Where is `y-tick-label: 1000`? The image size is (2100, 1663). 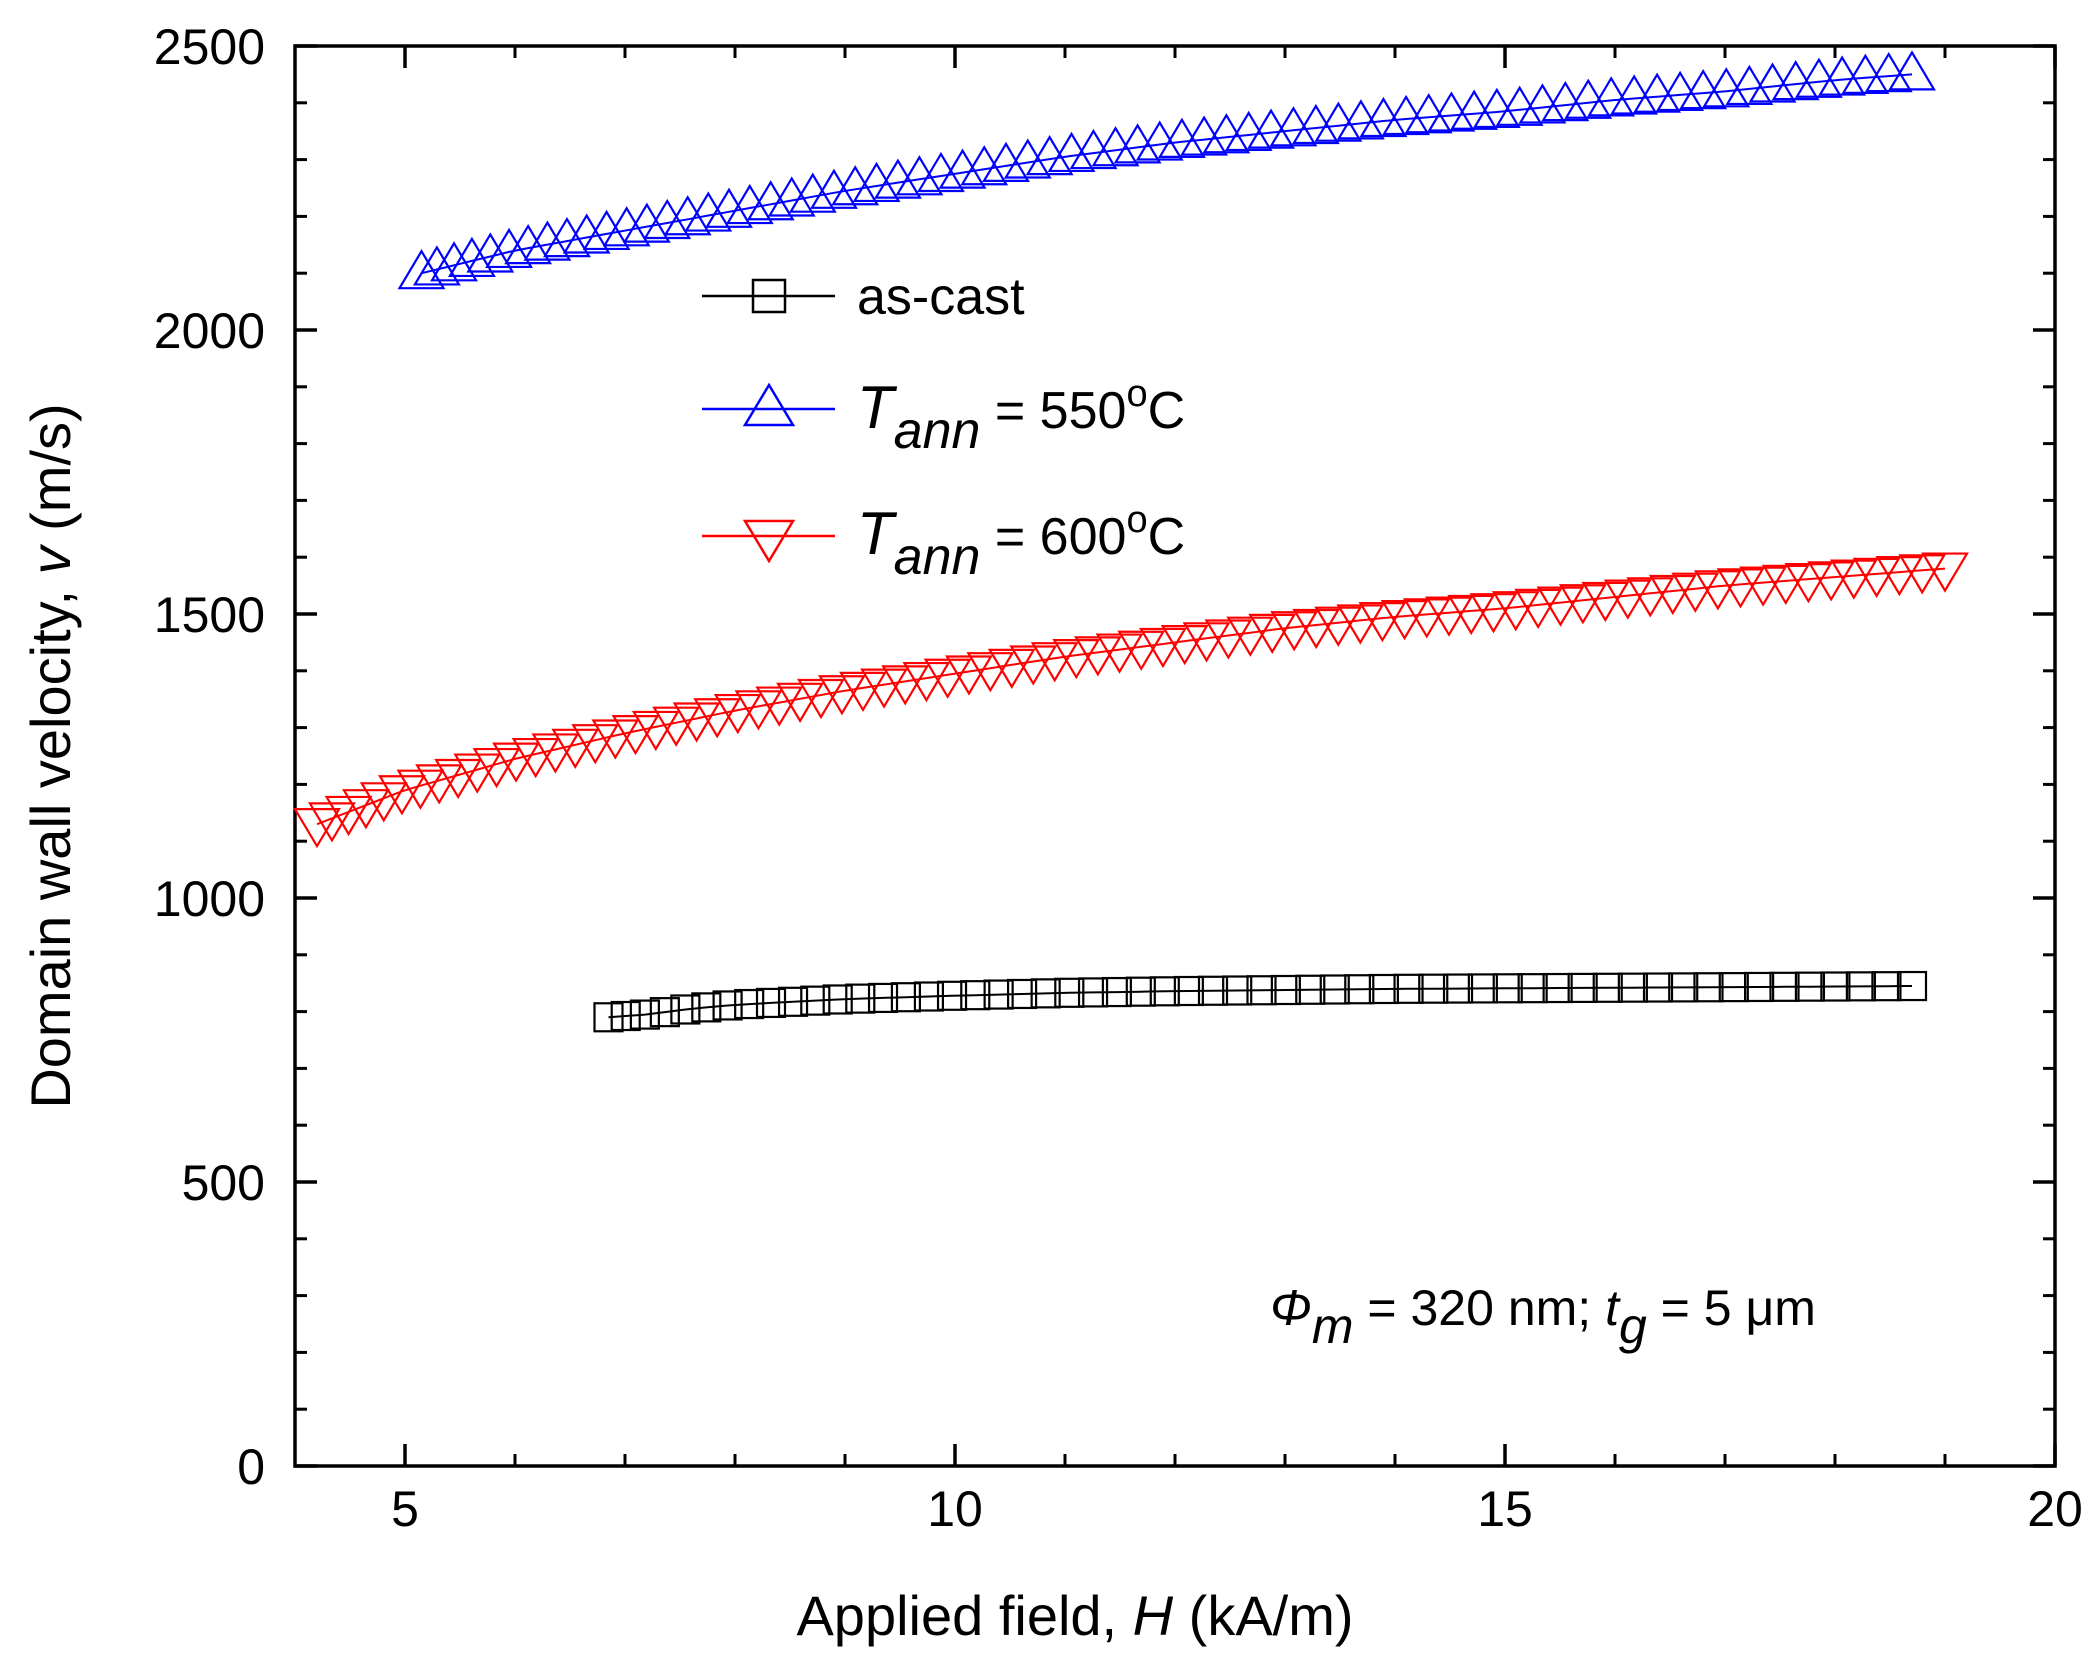 y-tick-label: 1000 is located at coordinates (209, 899).